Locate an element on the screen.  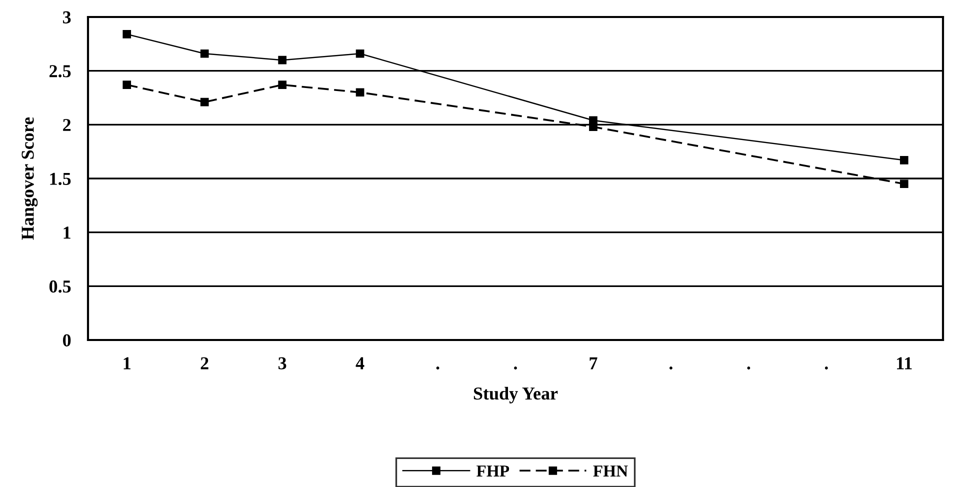
legend-label: FHP is located at coordinates (493, 471).